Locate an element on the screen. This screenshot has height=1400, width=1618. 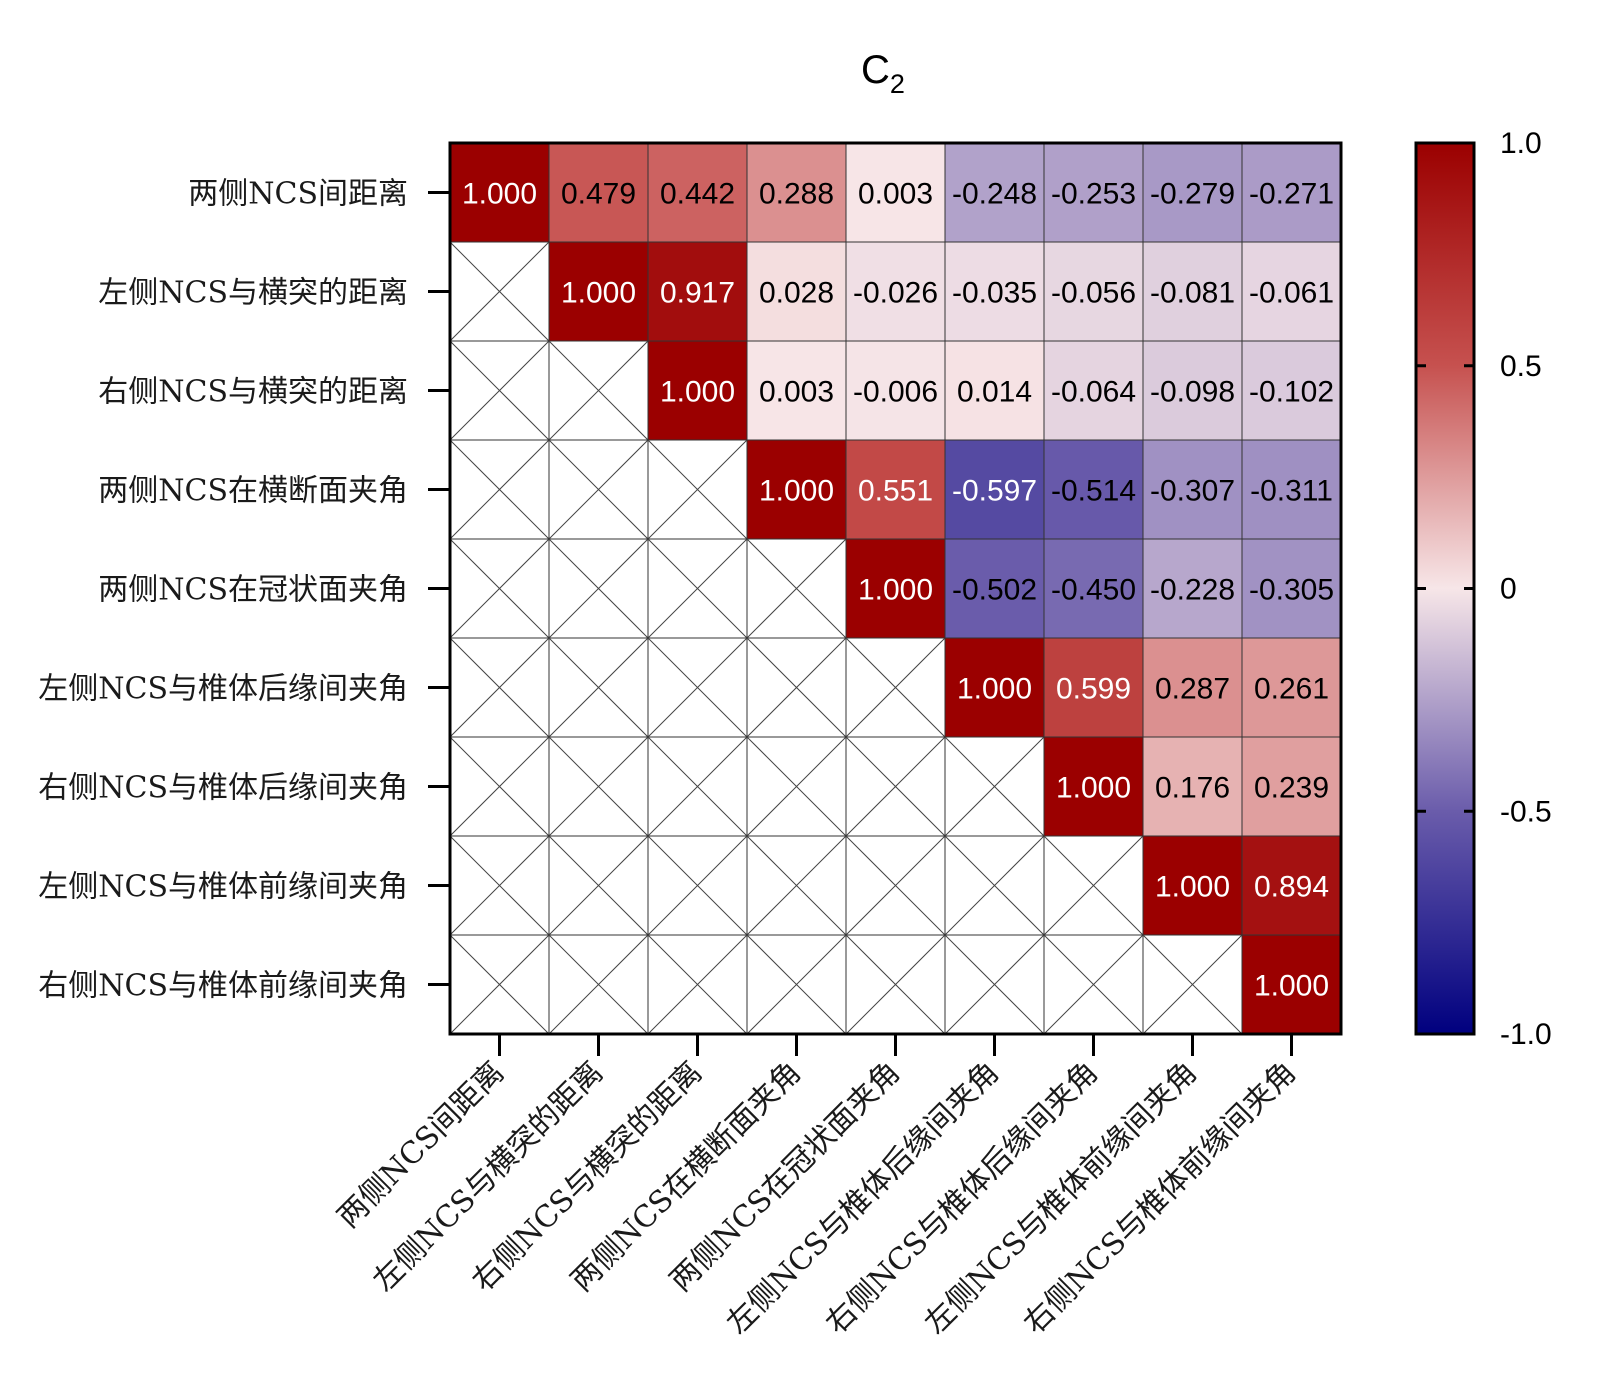
colorbar-tick-label: -1.0 is located at coordinates (1526, 1034).